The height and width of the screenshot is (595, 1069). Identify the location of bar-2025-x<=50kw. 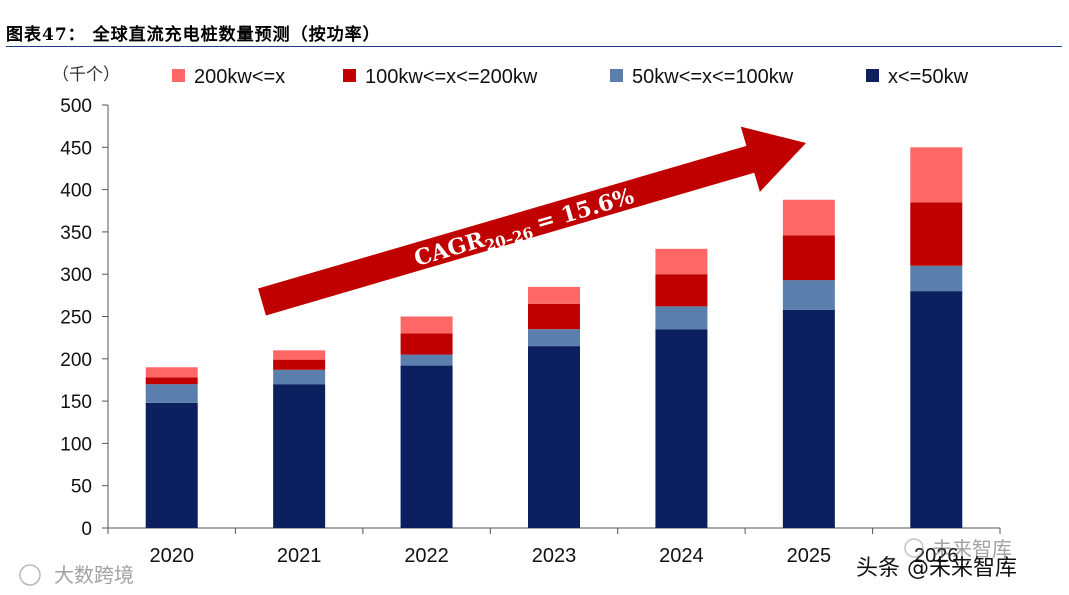
(808, 418).